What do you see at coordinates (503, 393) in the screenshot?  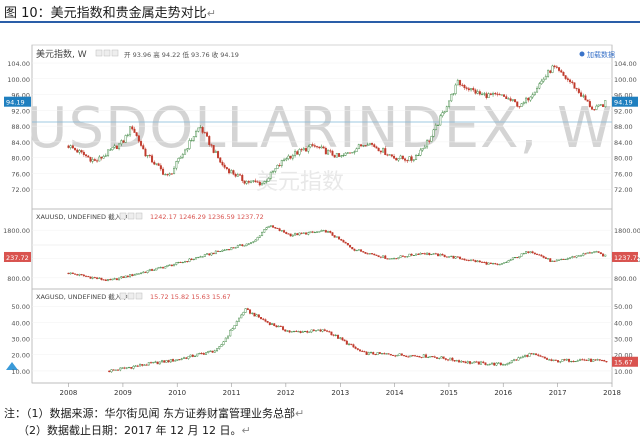 I see `x-tick-label: 2016` at bounding box center [503, 393].